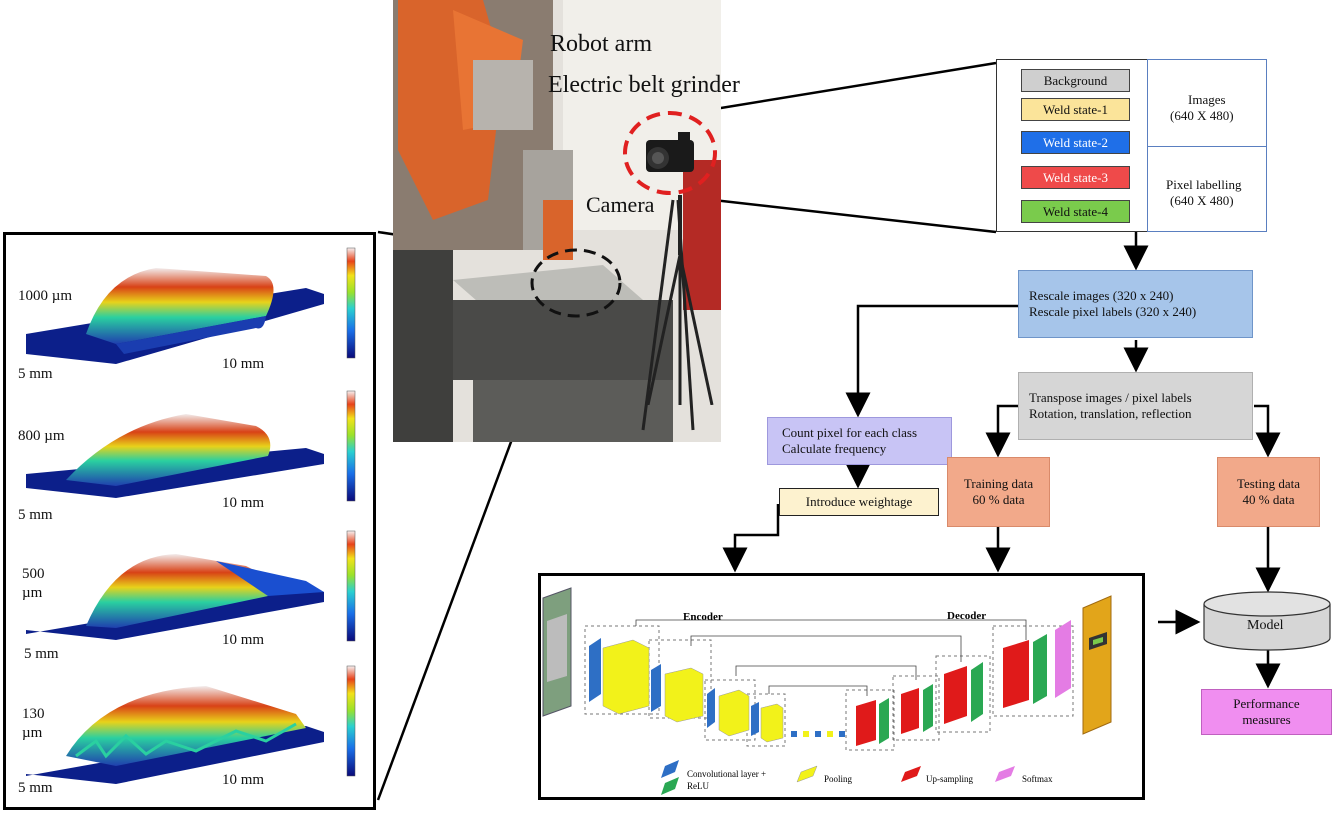  What do you see at coordinates (32, 733) in the screenshot?
I see `profile-4-height-unit: µm` at bounding box center [32, 733].